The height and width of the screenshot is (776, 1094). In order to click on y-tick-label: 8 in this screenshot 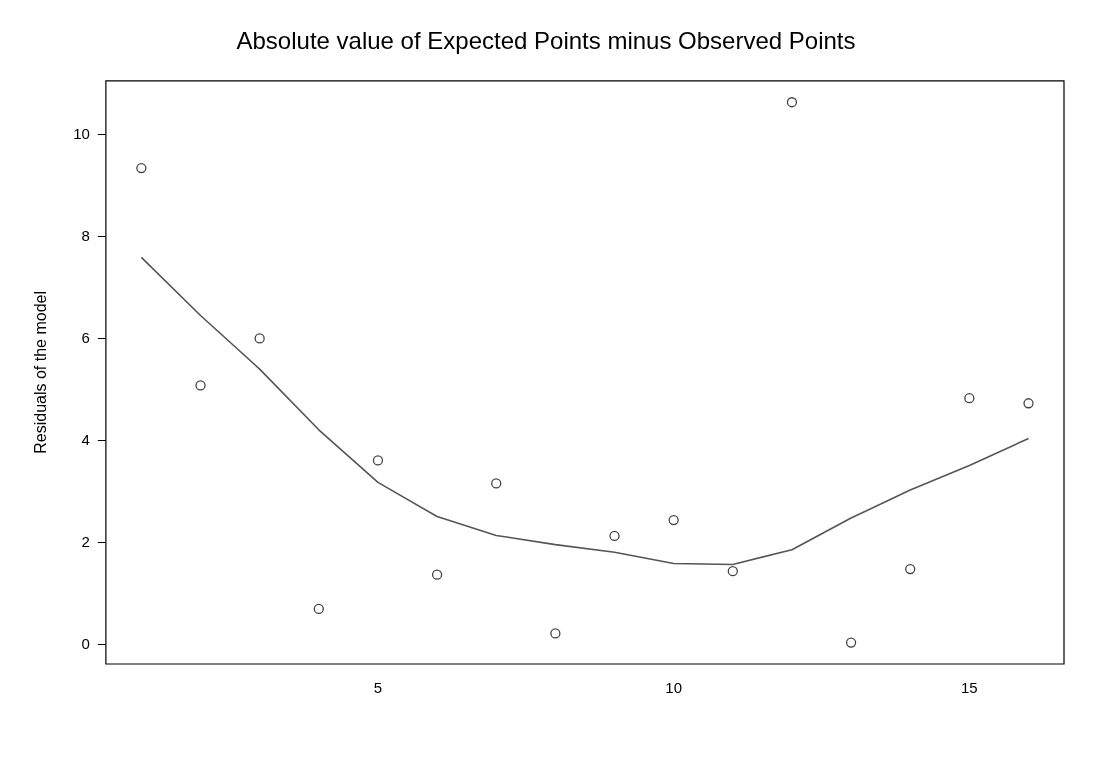, I will do `click(85, 235)`.